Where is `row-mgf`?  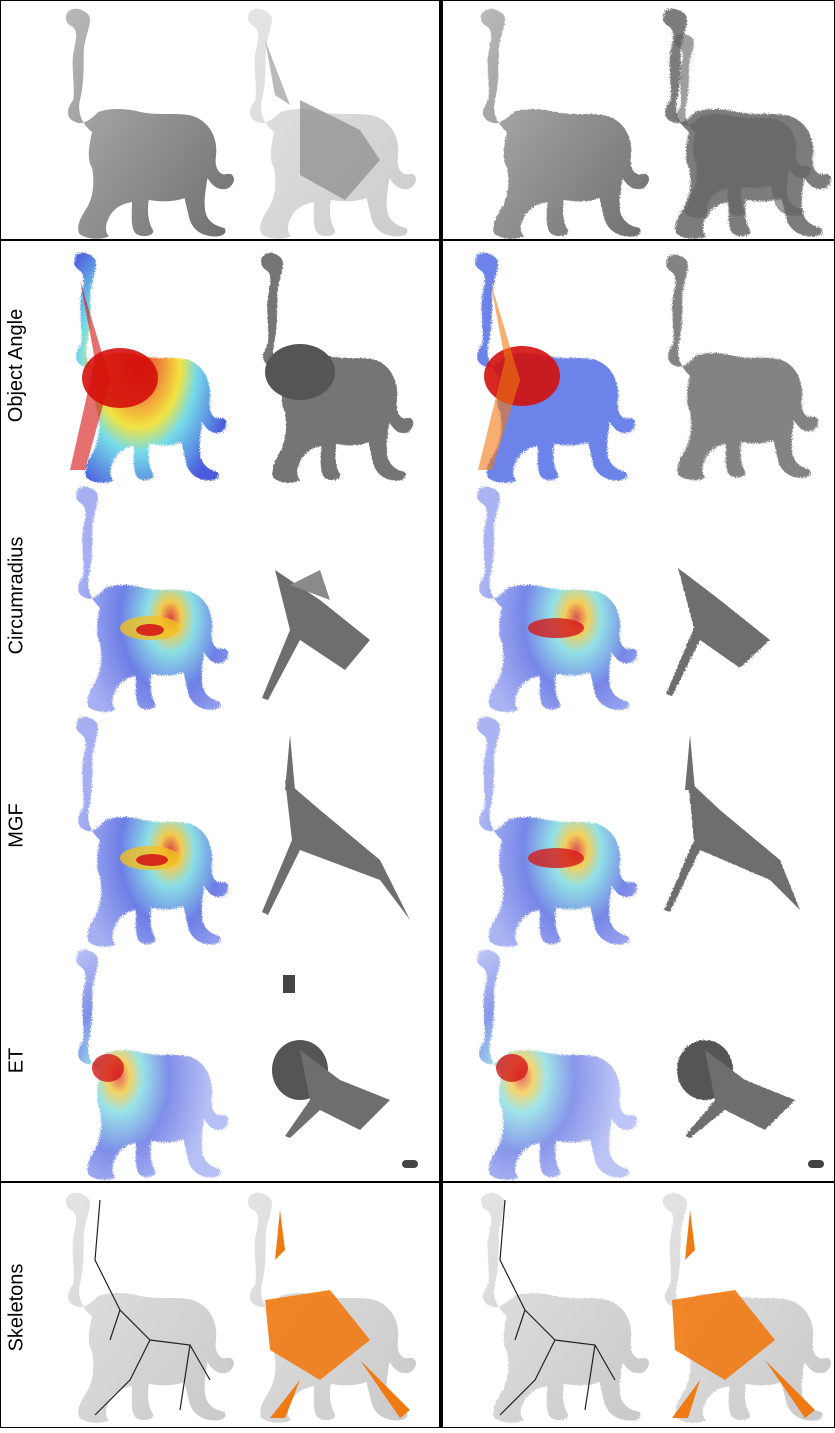
row-mgf is located at coordinates (438, 831).